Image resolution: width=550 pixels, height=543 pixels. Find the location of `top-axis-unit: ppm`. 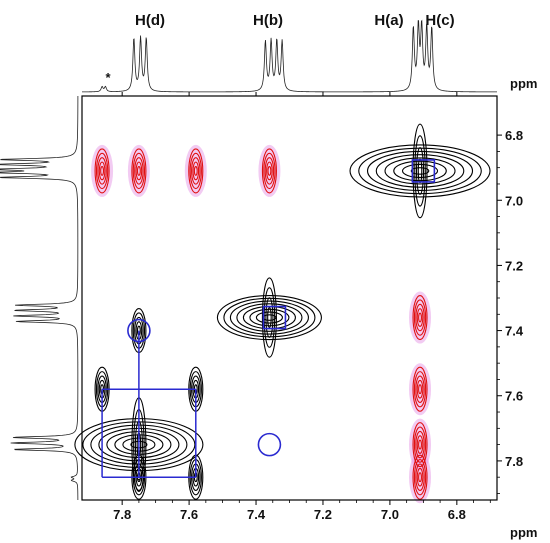

top-axis-unit: ppm is located at coordinates (523, 83).